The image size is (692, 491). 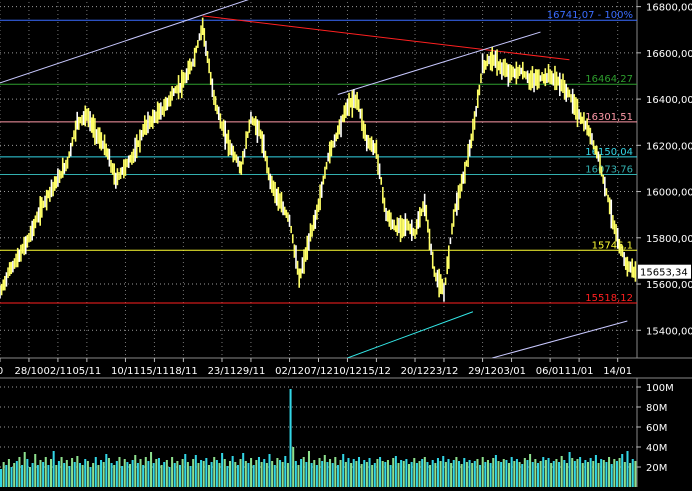 What do you see at coordinates (482, 371) in the screenshot?
I see `time-tick-label: 29/12` at bounding box center [482, 371].